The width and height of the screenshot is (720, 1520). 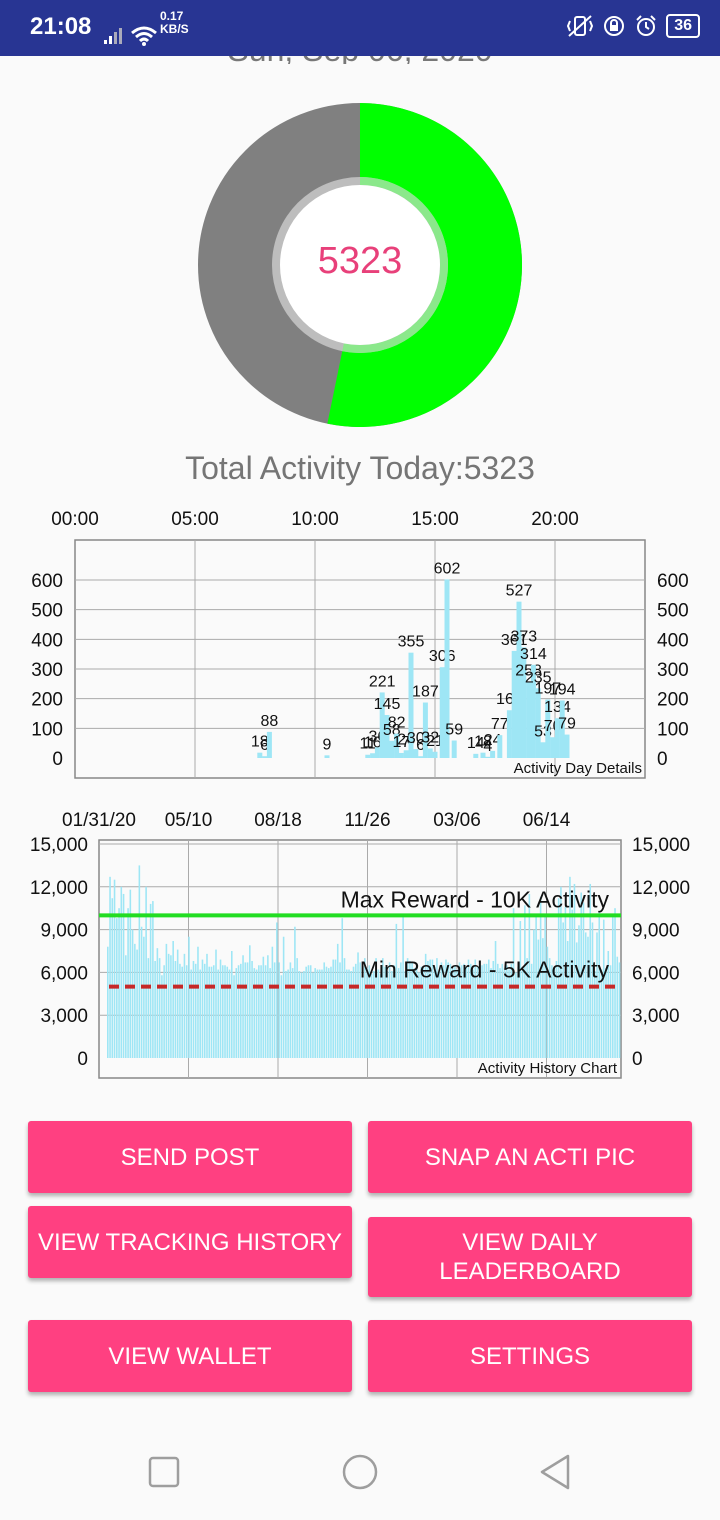 What do you see at coordinates (485, 970) in the screenshot?
I see `min-reward-label: Min Reward - 5K Activity` at bounding box center [485, 970].